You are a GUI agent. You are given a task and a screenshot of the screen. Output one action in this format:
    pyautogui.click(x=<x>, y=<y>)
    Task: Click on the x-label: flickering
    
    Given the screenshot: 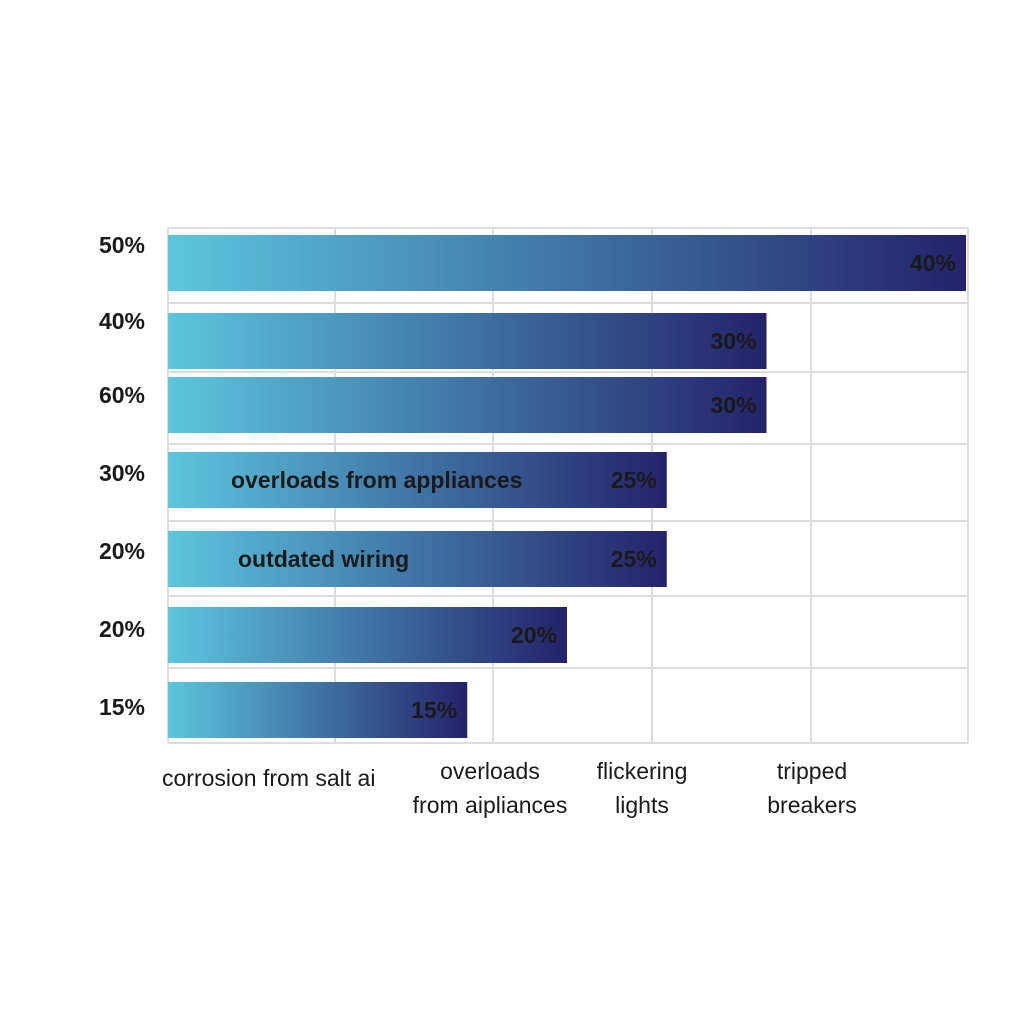 What is the action you would take?
    pyautogui.click(x=642, y=771)
    